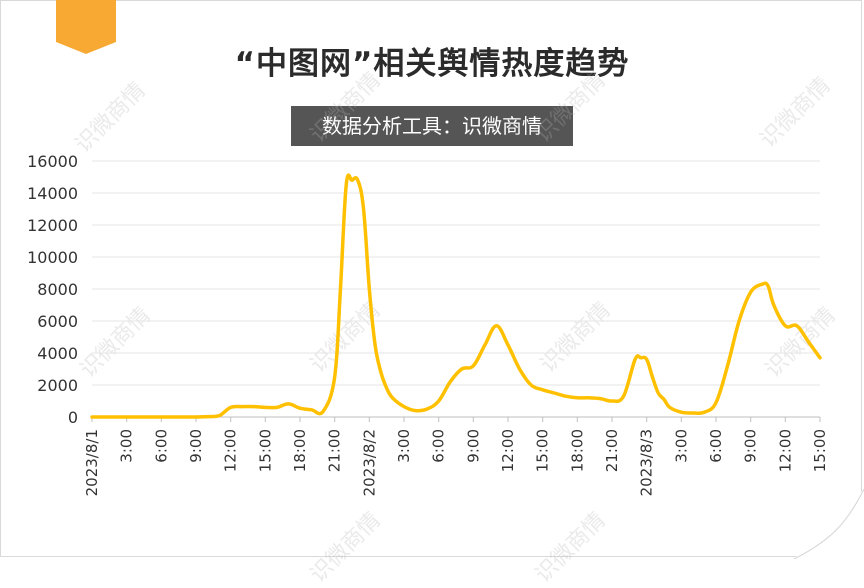 The image size is (864, 588). What do you see at coordinates (57, 289) in the screenshot?
I see `y-tick-label: 8000` at bounding box center [57, 289].